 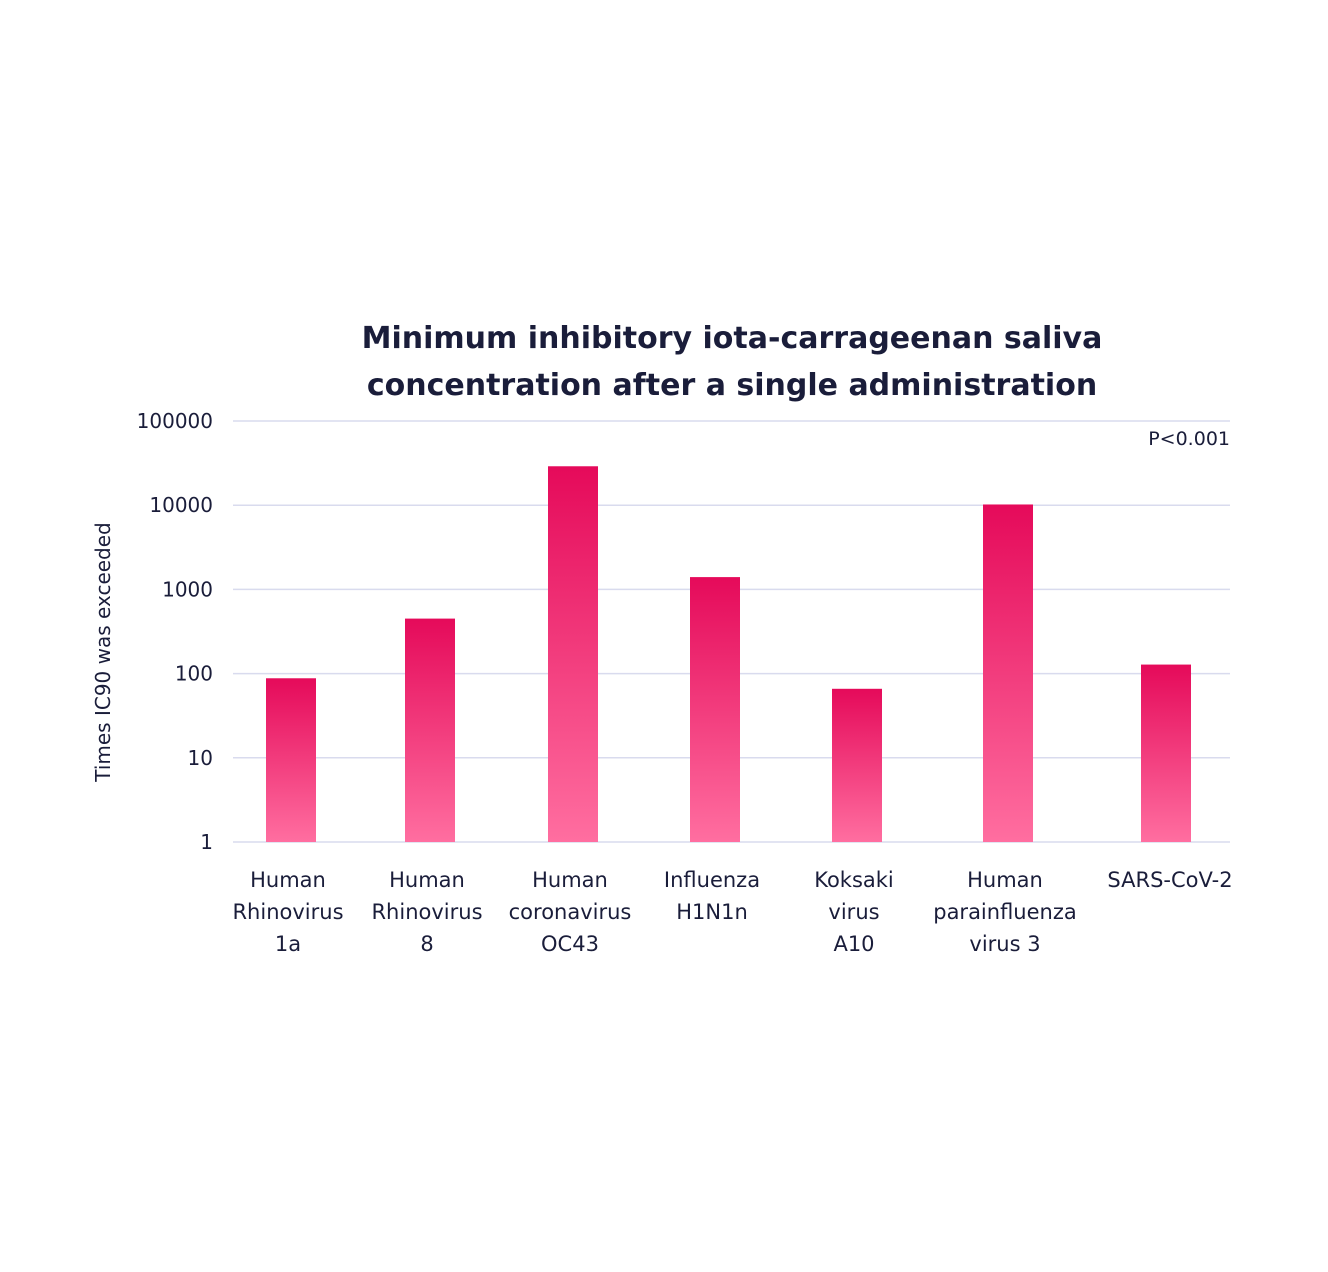 I want to click on y-tick-label: 1000, so click(x=187, y=589).